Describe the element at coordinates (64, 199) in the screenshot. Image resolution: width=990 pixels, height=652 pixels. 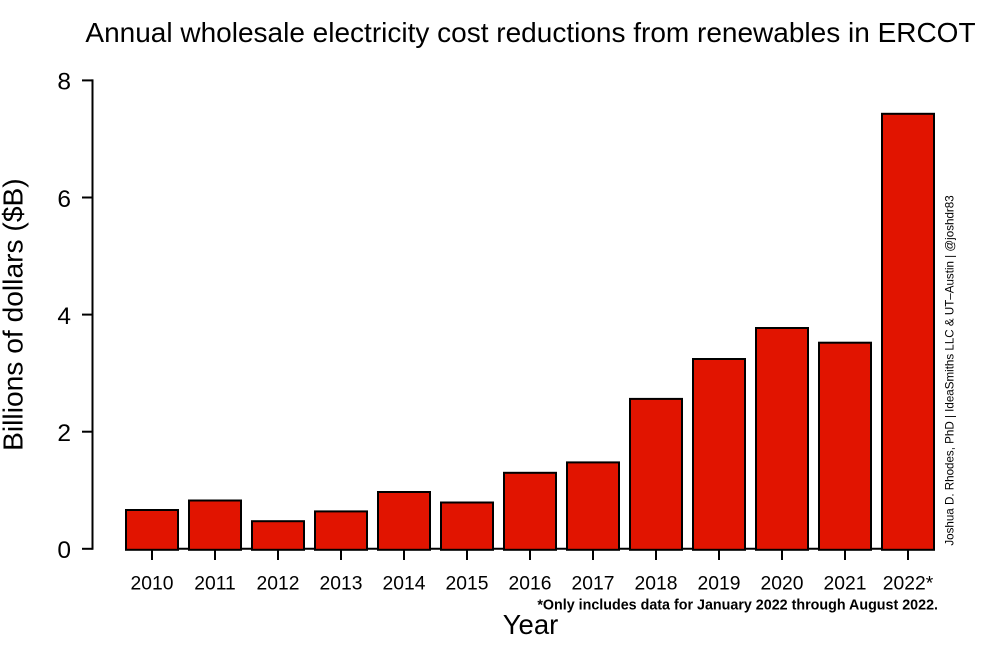
I see `svg-text: 6` at that location.